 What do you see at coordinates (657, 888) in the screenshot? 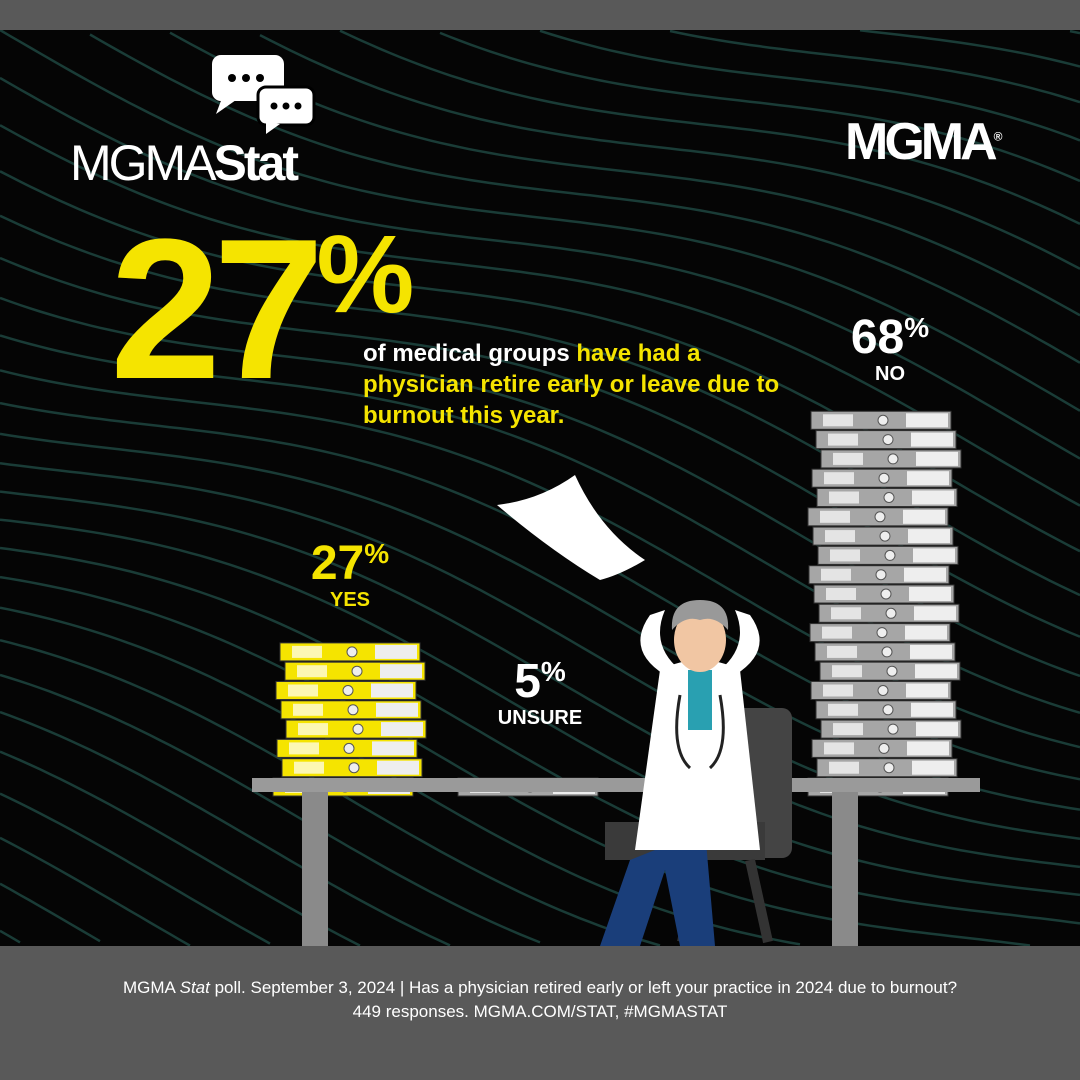
I see `doctor-pants` at bounding box center [657, 888].